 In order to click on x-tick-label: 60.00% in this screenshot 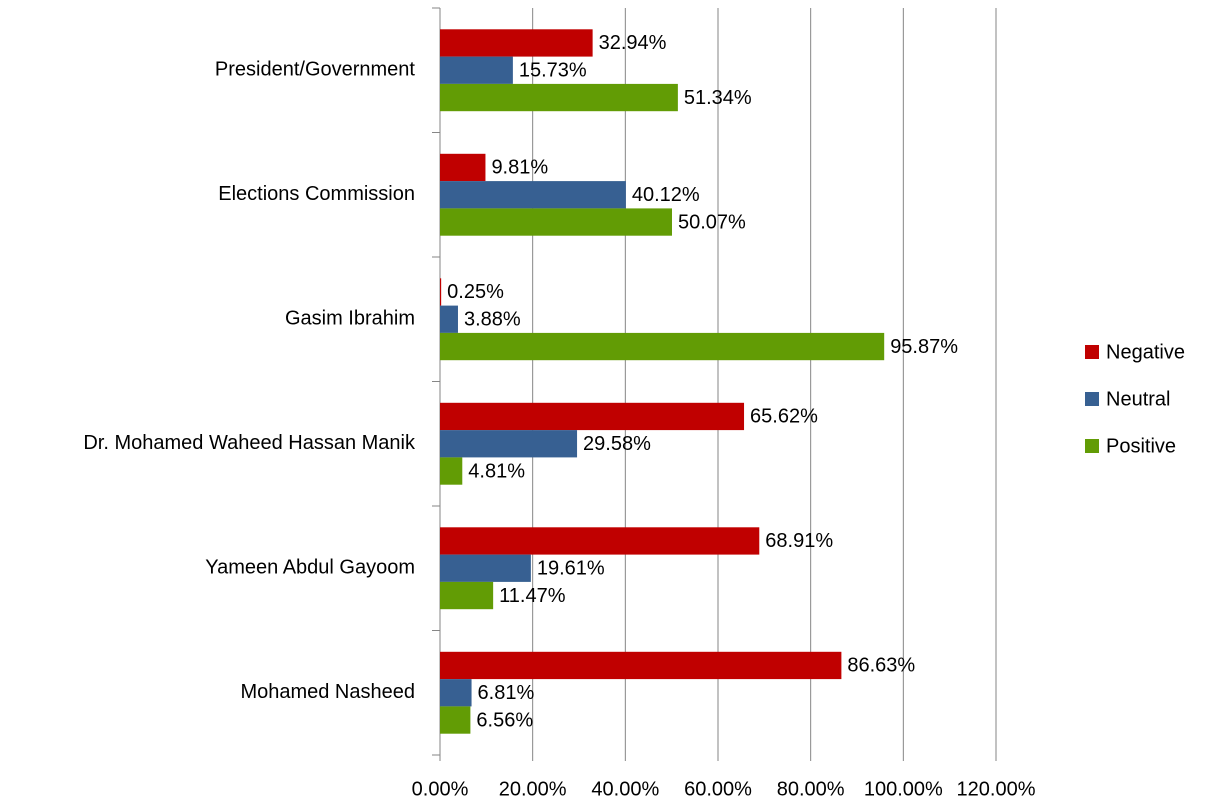, I will do `click(718, 789)`.